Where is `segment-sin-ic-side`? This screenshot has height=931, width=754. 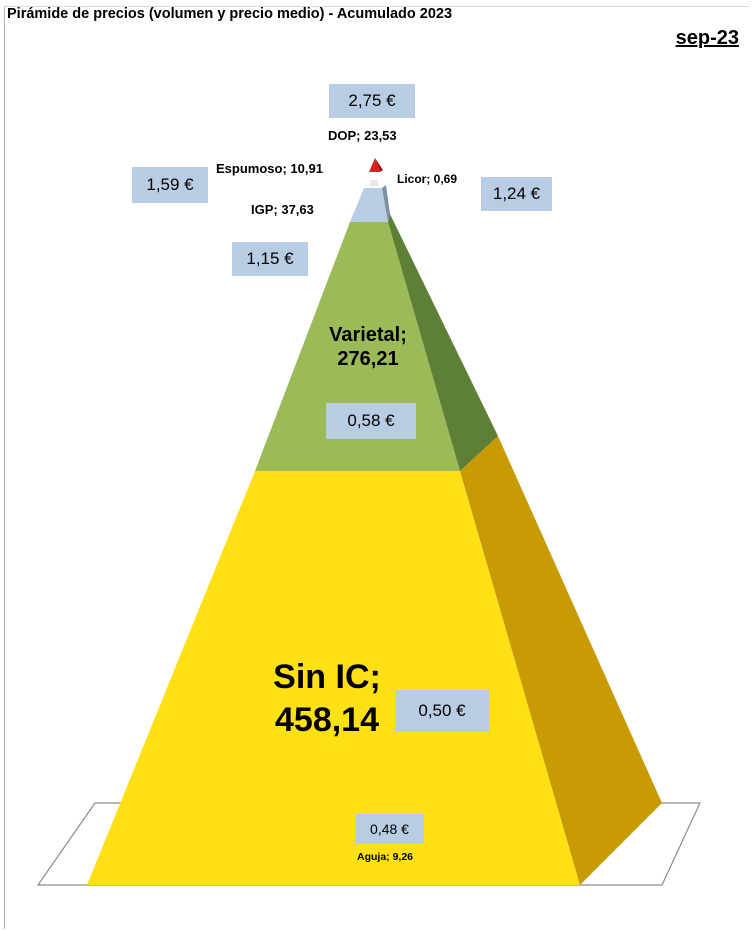
segment-sin-ic-side is located at coordinates (561, 660).